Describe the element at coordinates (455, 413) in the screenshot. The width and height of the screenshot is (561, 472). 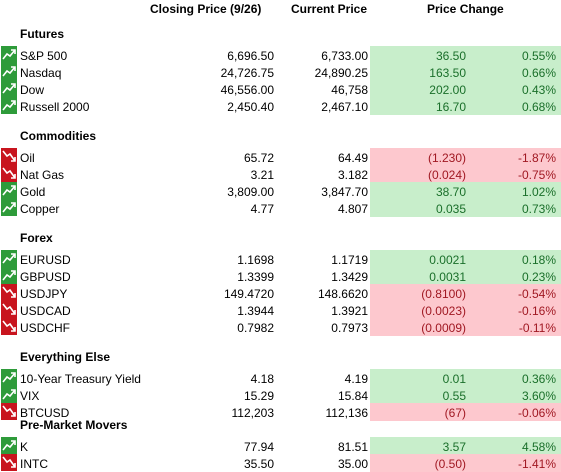
I see `price-change: (67)` at that location.